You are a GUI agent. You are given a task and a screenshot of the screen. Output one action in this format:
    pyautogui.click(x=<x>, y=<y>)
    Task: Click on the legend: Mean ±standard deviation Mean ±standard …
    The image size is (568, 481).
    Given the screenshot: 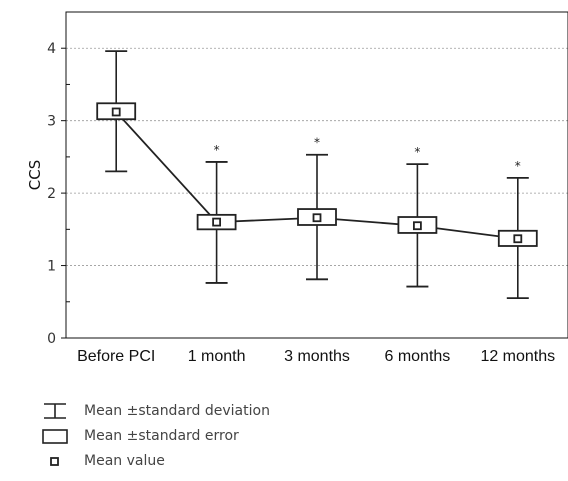 What is the action you would take?
    pyautogui.click(x=155, y=437)
    